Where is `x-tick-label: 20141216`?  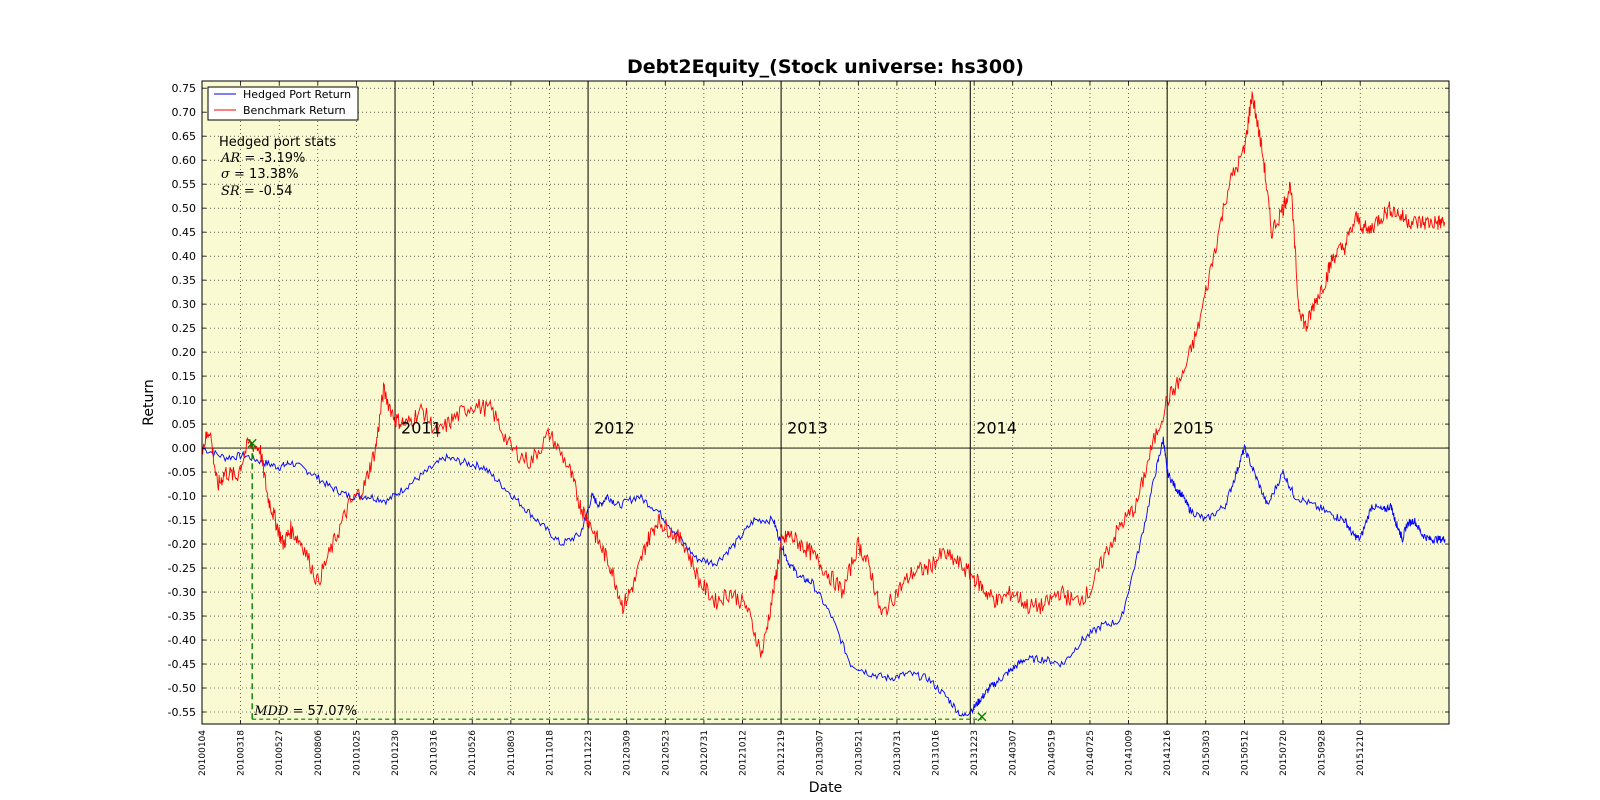 x-tick-label: 20141216 is located at coordinates (1168, 753).